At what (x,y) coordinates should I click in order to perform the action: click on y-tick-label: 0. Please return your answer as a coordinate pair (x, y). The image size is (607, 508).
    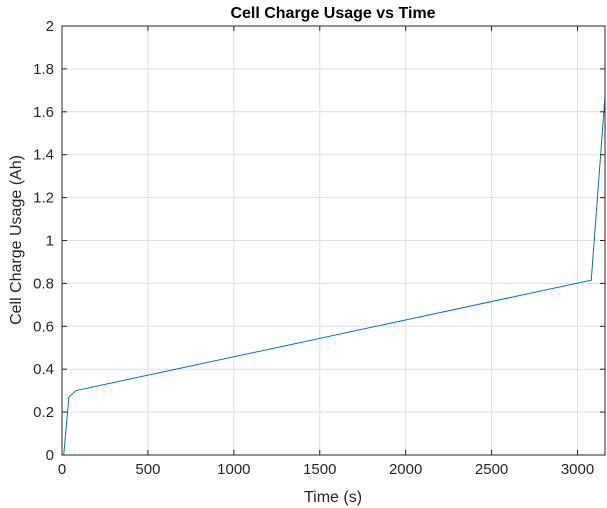
    Looking at the image, I should click on (50, 455).